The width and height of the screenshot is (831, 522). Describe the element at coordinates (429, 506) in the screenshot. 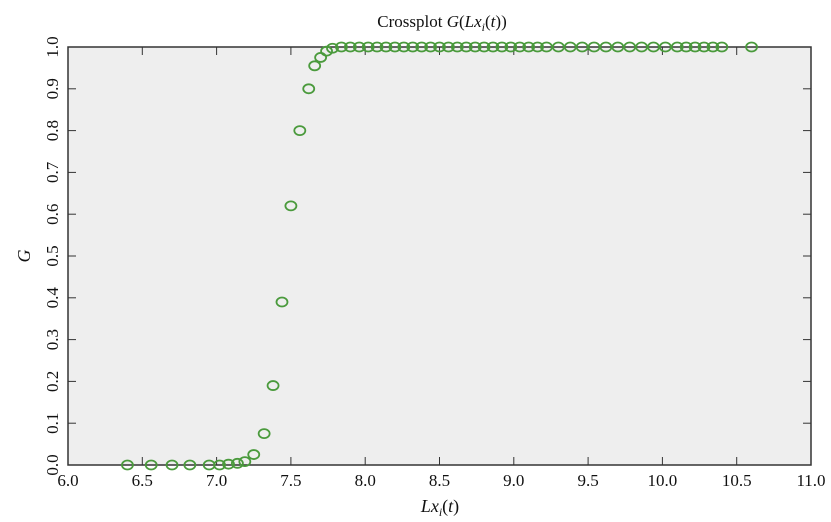

I see `x-label-lx: Lx` at that location.